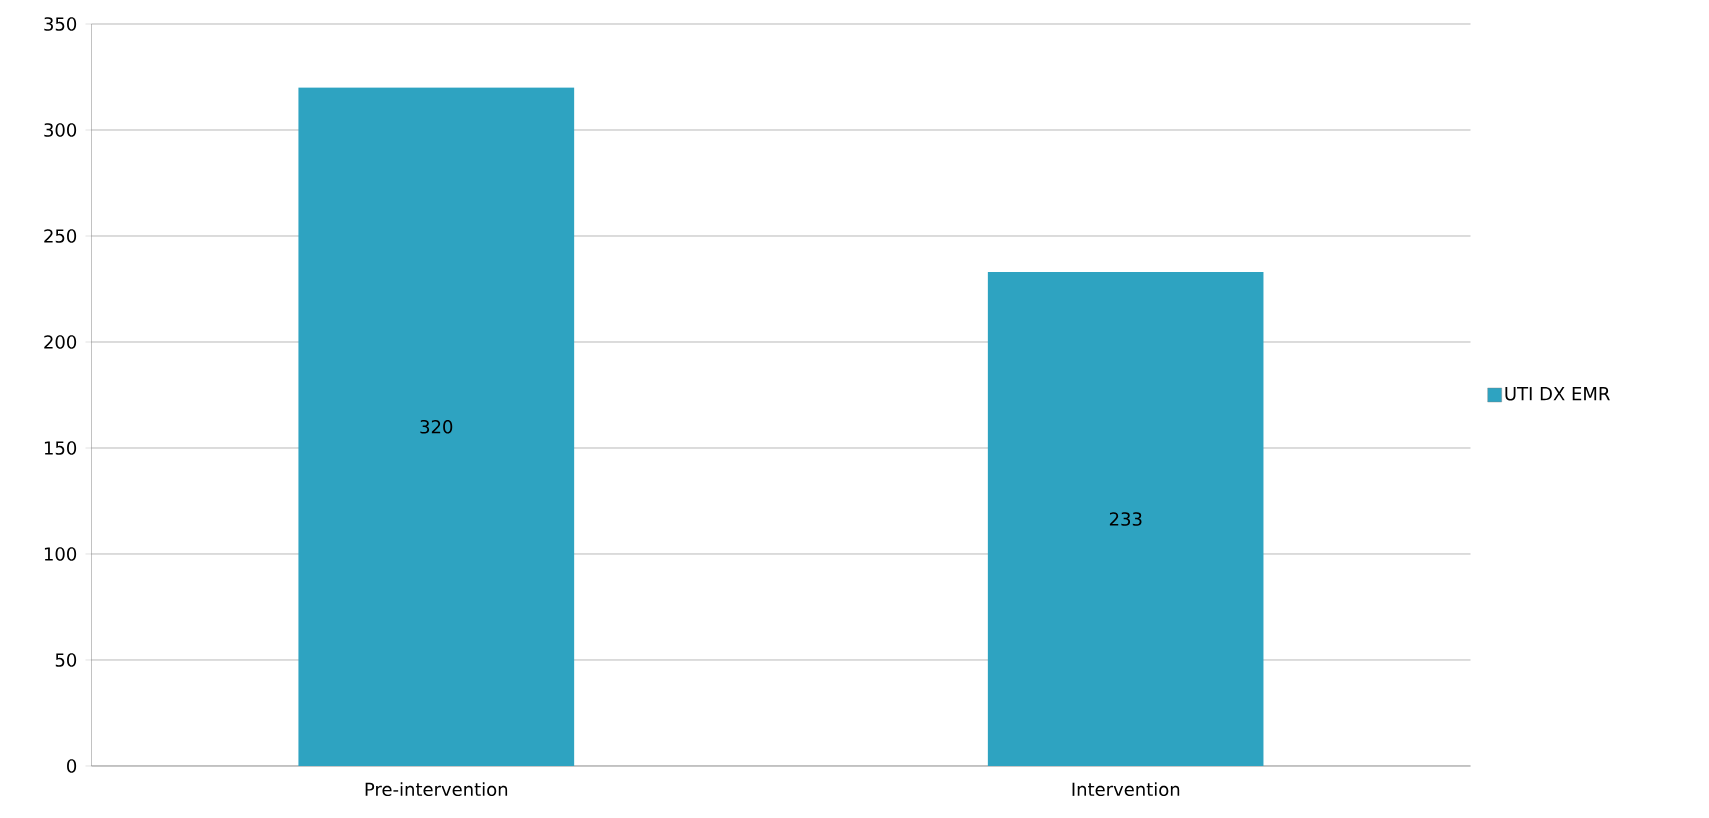 The width and height of the screenshot is (1709, 818). I want to click on y-tick-label: 100, so click(60, 554).